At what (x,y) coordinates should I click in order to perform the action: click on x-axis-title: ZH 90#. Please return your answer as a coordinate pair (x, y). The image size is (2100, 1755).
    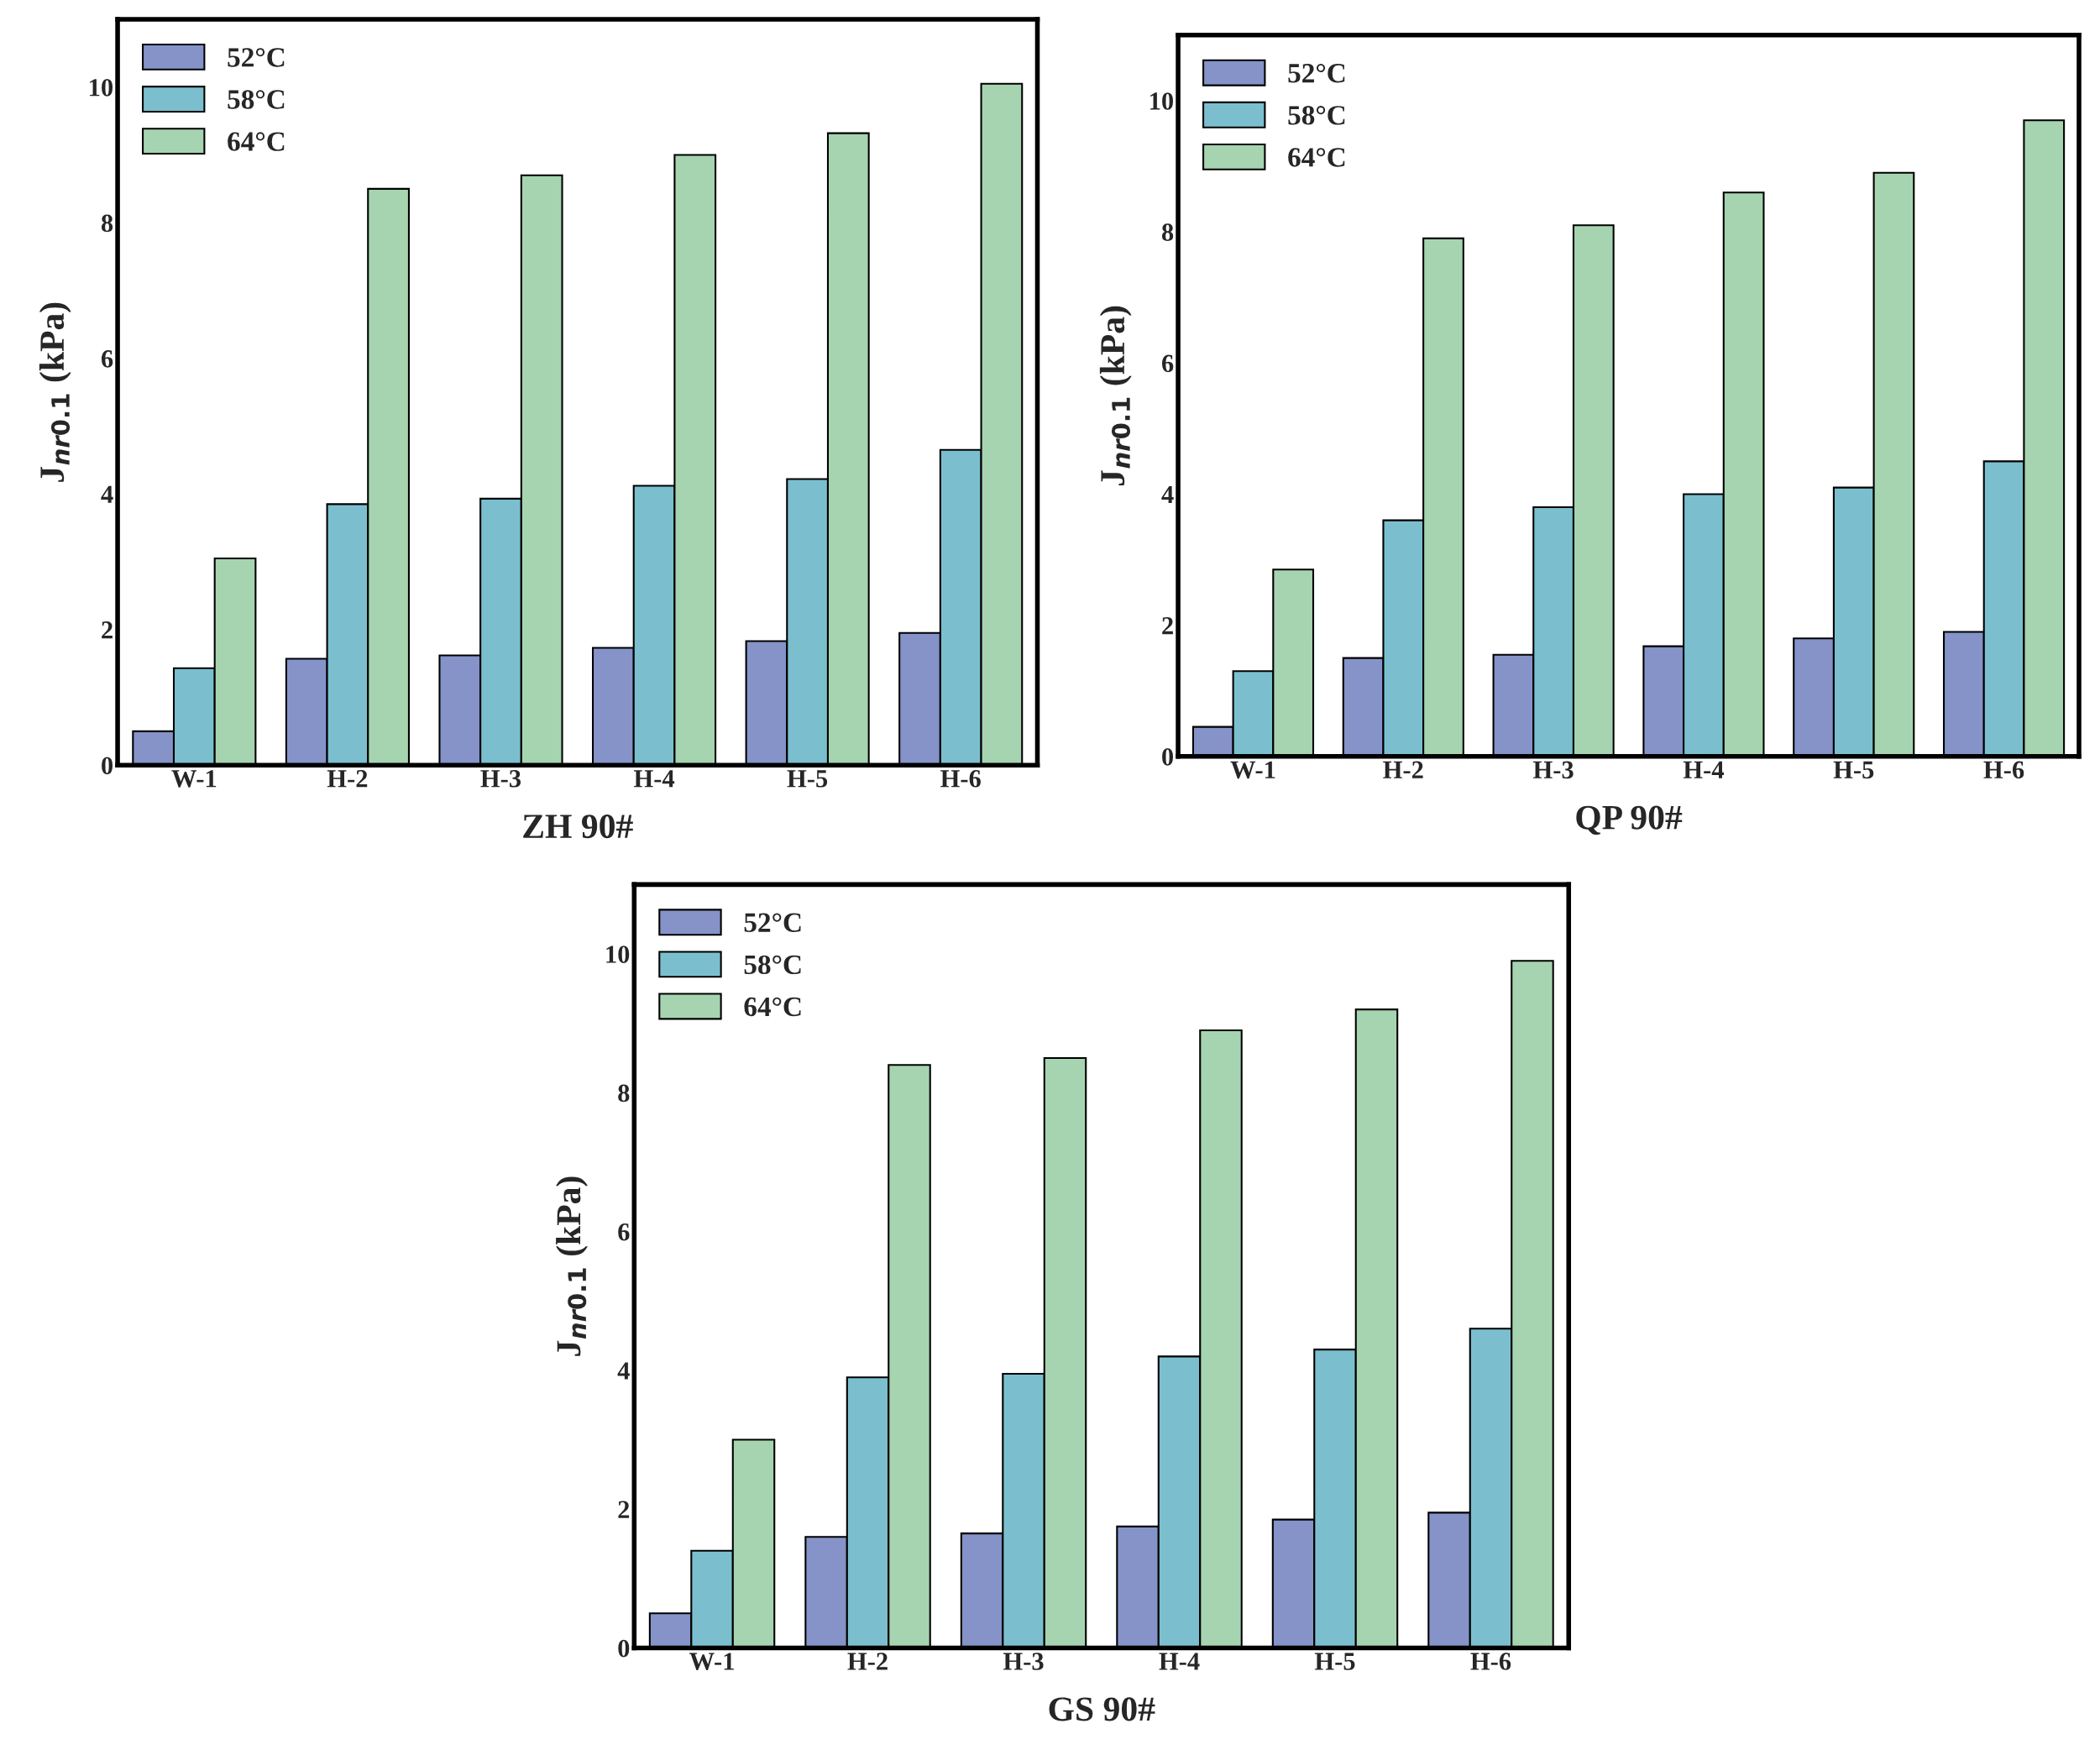
    Looking at the image, I should click on (578, 827).